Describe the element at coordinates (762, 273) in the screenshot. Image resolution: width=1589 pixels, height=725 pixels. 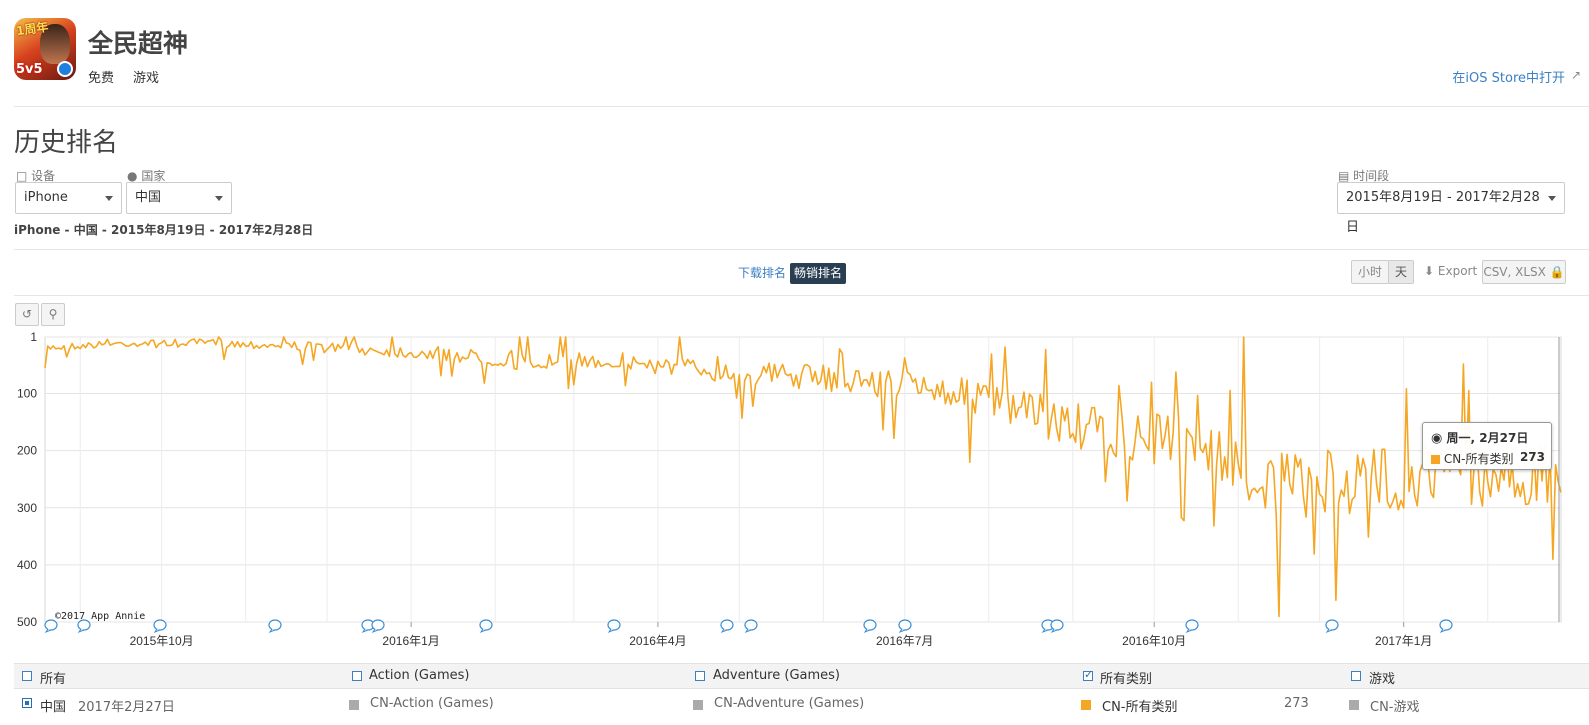
I see `tab-downloads: 下载排名` at that location.